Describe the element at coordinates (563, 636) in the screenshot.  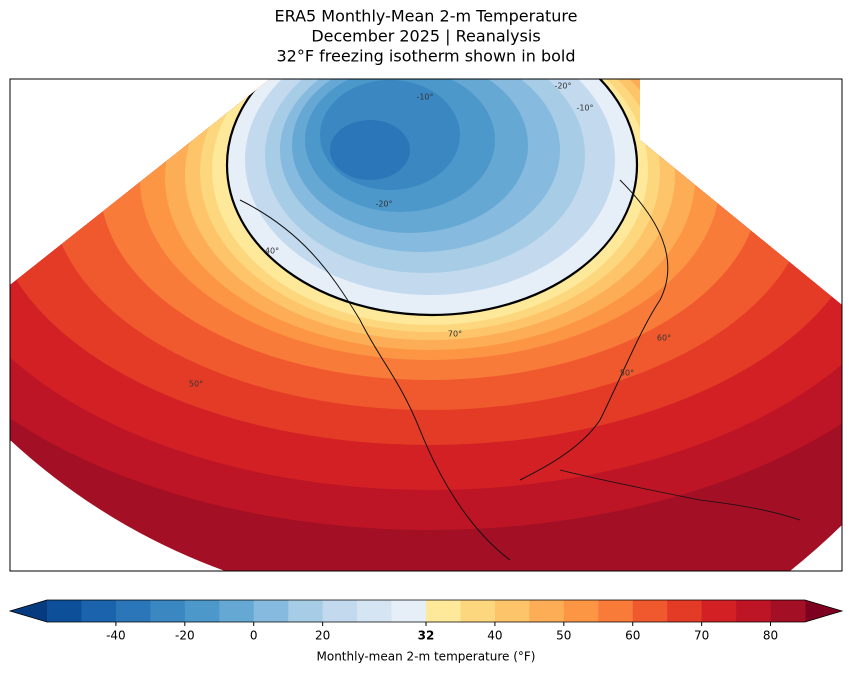
I see `colorbar-tick-label: 50` at that location.